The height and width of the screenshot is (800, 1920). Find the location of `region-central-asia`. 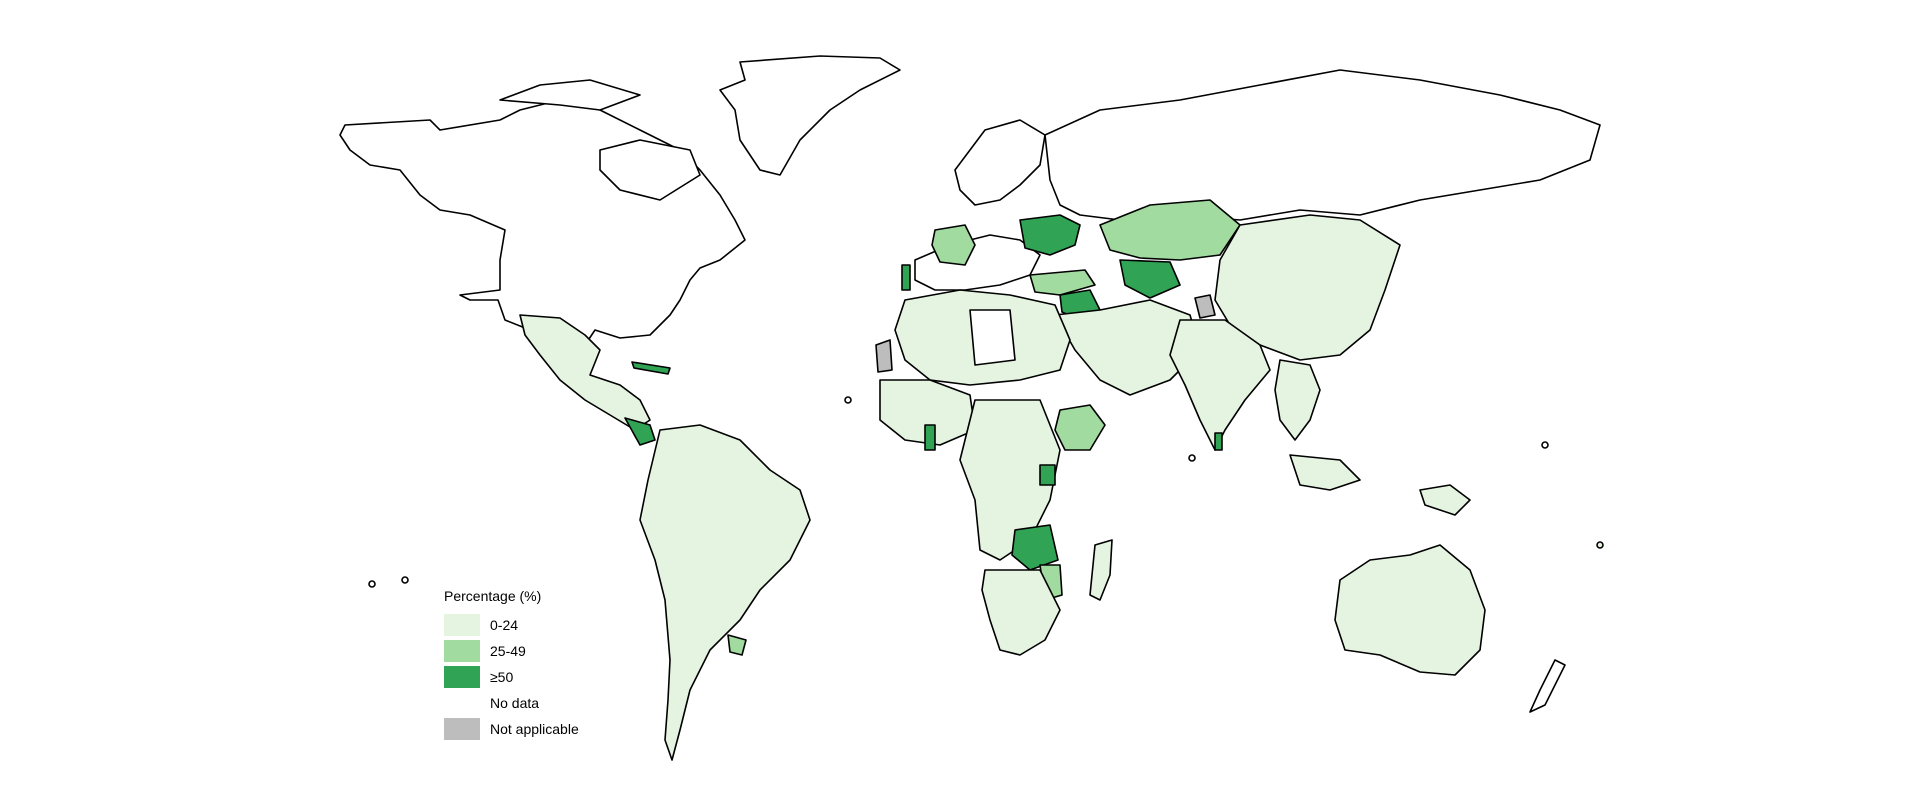

region-central-asia is located at coordinates (1150, 279).